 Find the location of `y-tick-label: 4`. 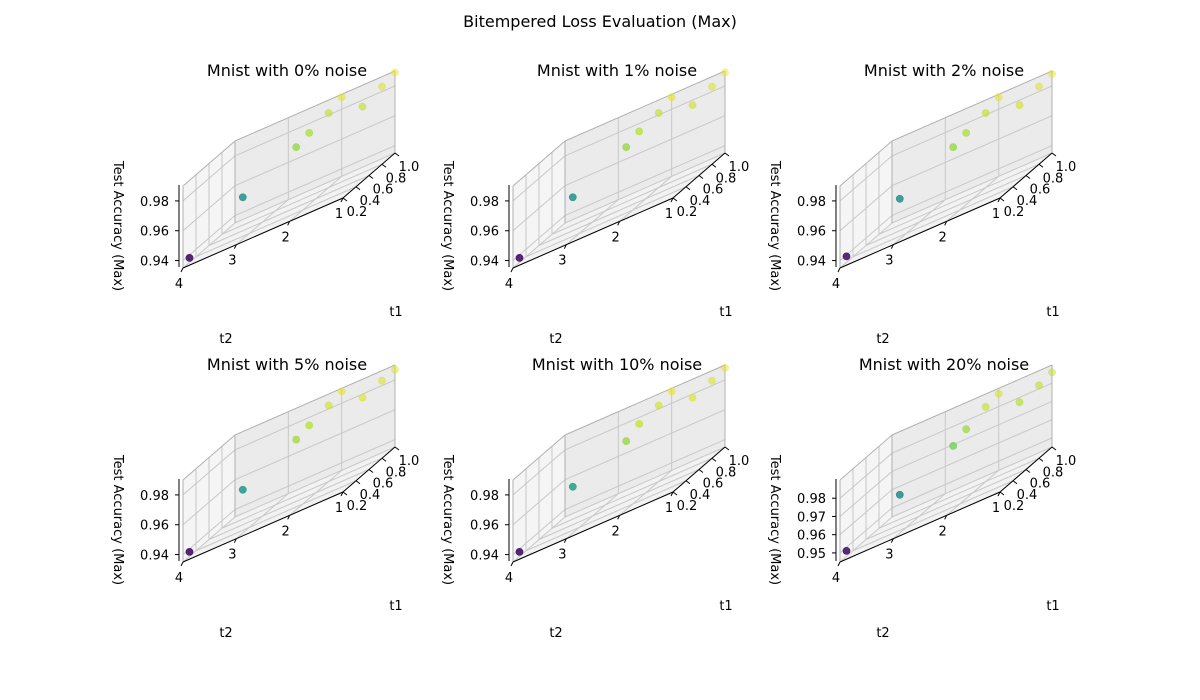

y-tick-label: 4 is located at coordinates (179, 284).